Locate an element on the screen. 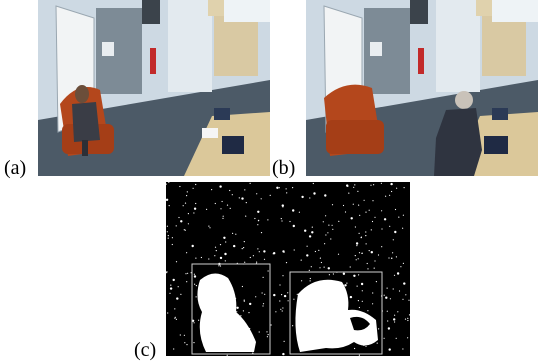  panel-label-c: (c) is located at coordinates (145, 350).